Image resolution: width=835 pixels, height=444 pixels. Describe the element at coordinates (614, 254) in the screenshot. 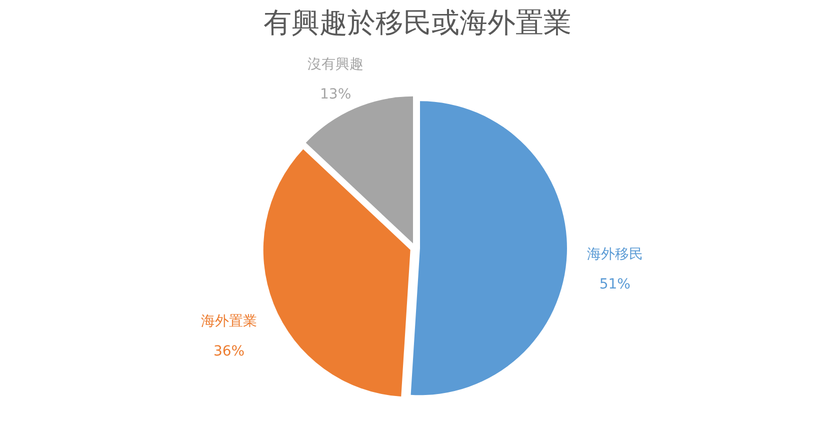

I see `slice-label: 海外移民` at that location.